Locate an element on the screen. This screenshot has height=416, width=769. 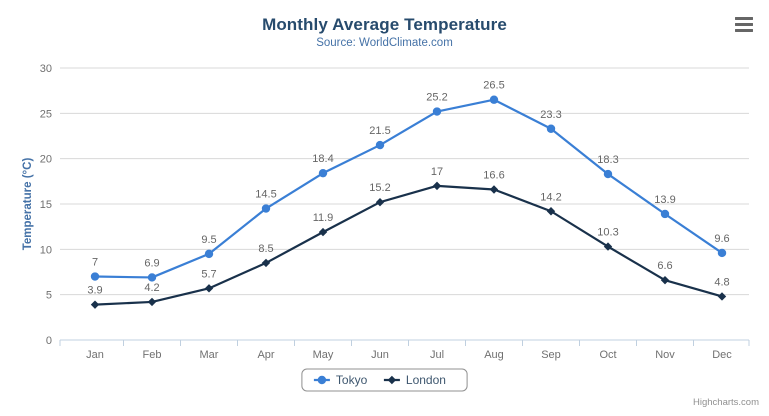
y-axis-title-group: Temperature (°C) is located at coordinates (28, 204).